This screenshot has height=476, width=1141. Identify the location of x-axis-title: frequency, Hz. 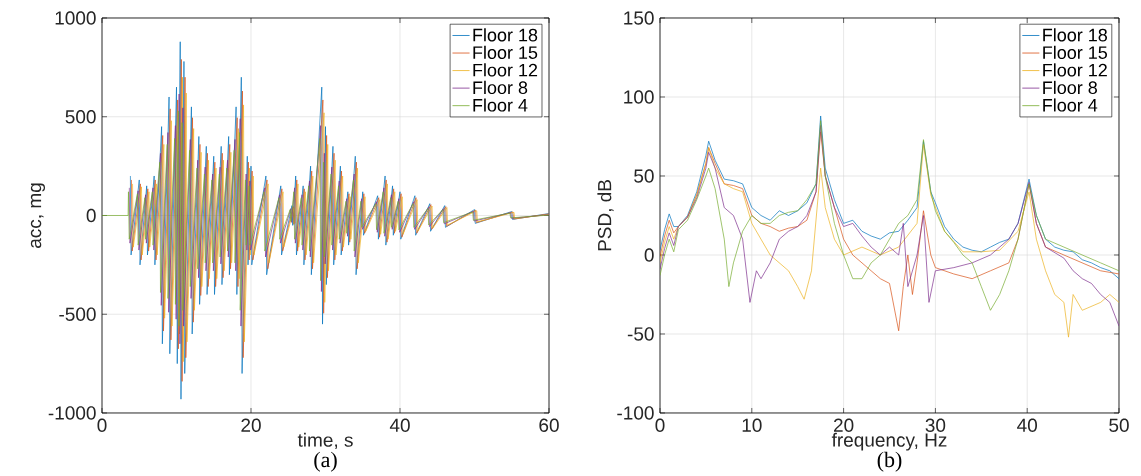
(889, 441).